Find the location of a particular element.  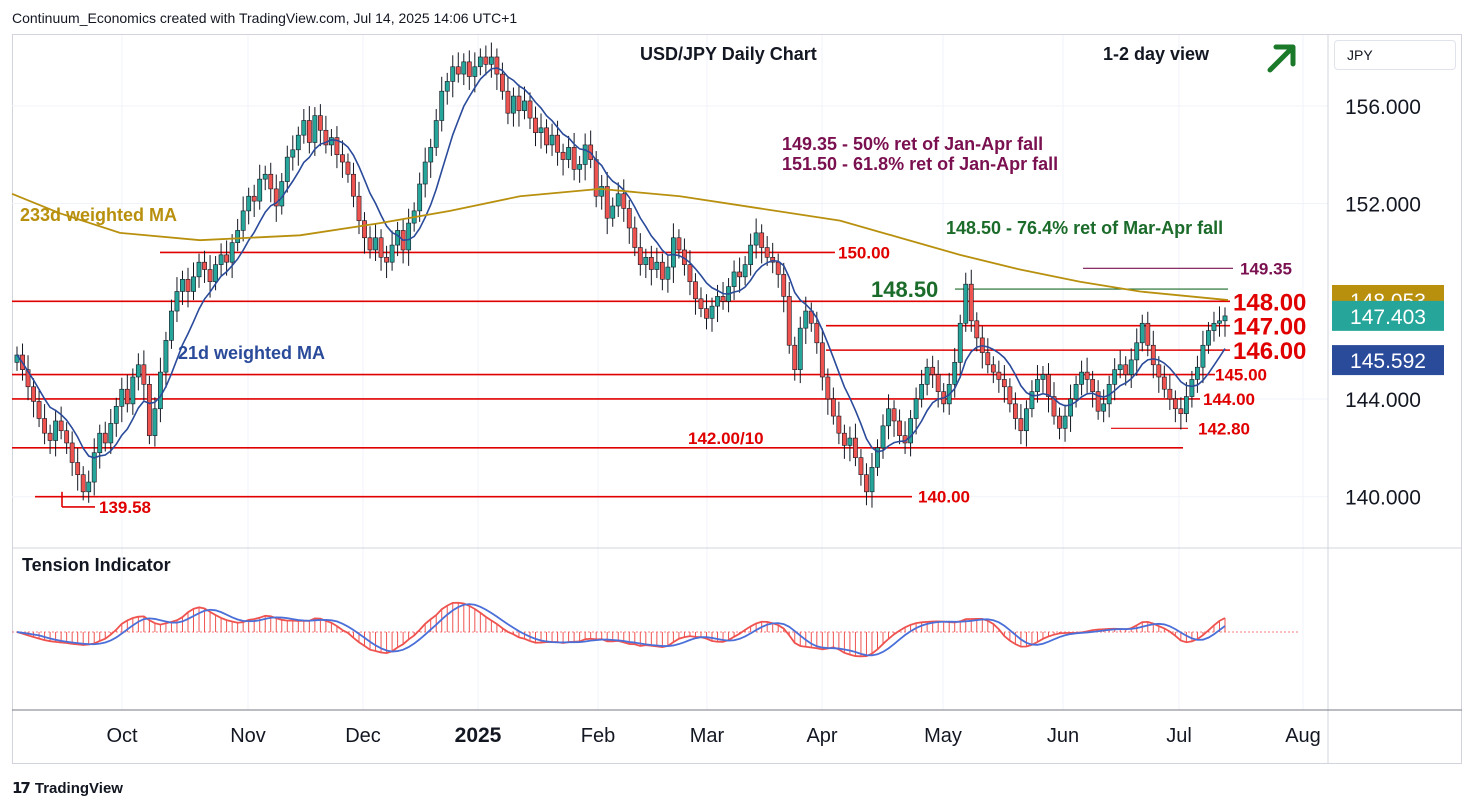

time-axis: Oct Nov Dec 2025 Feb Mar Apr May Jun Jul Aug is located at coordinates (713, 735).